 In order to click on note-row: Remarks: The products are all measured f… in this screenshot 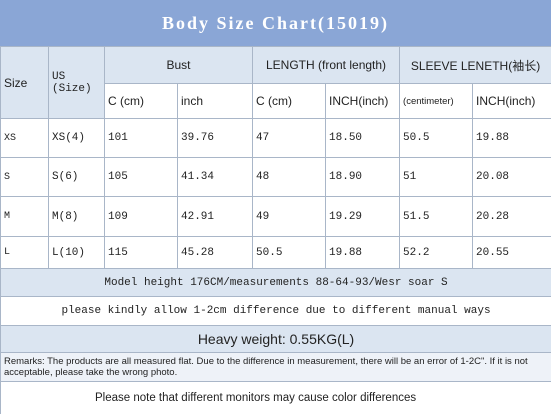, I will do `click(275, 367)`.